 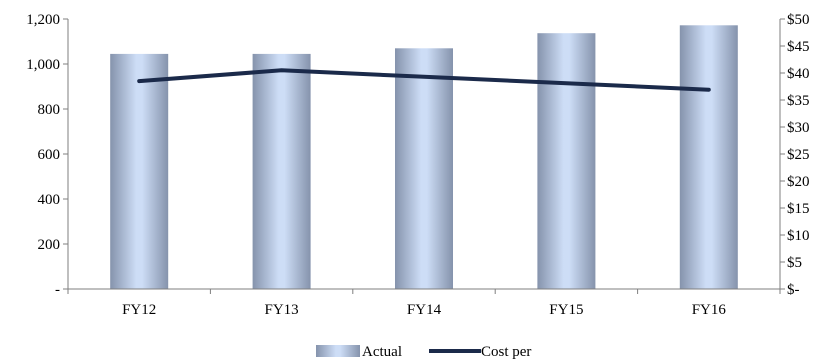 I want to click on y-left-tick-label: 200, so click(x=49, y=245).